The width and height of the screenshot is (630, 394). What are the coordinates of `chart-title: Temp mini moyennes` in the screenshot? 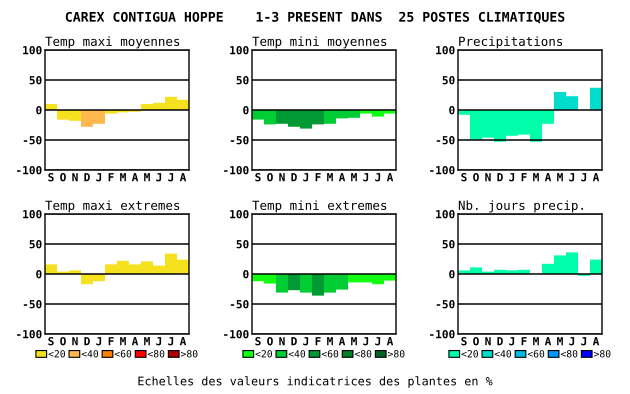 It's located at (319, 42).